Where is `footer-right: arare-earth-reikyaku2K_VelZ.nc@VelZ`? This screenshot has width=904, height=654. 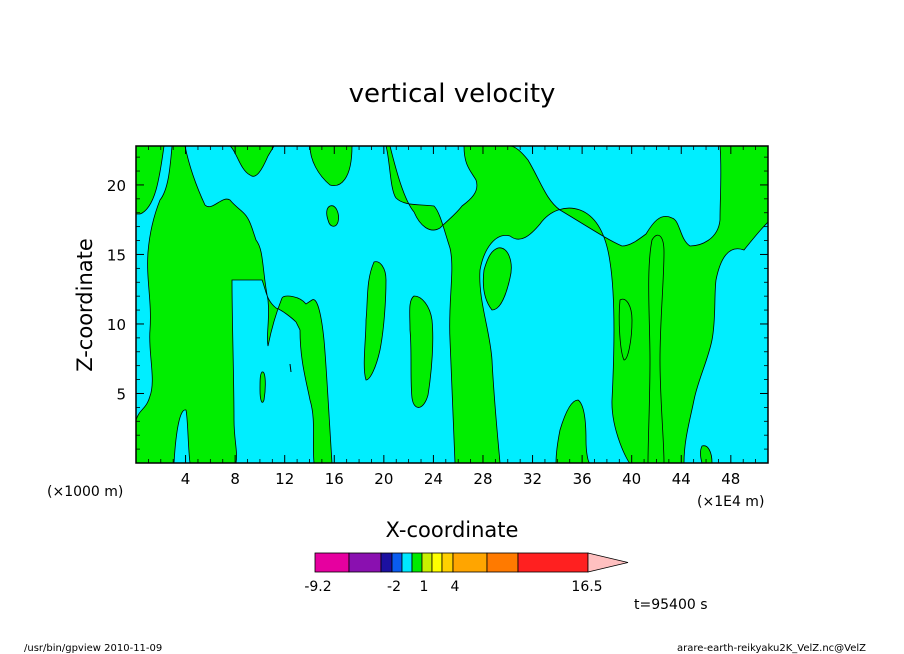 footer-right: arare-earth-reikyaku2K_VelZ.nc@VelZ is located at coordinates (771, 648).